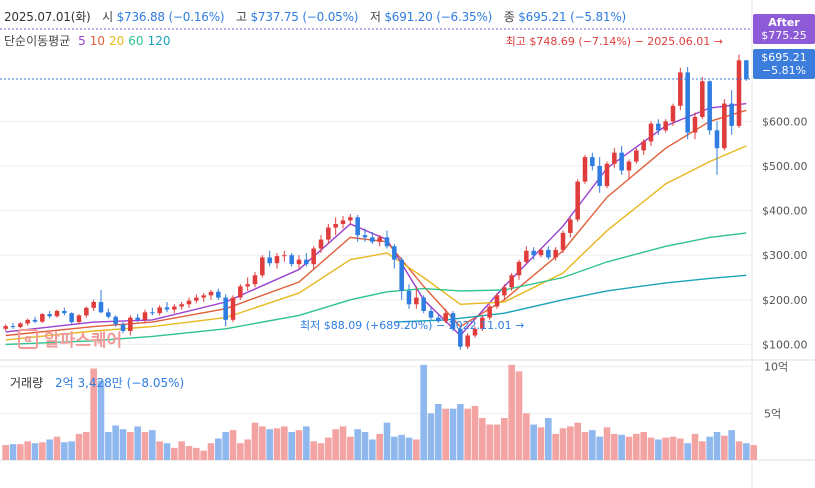 This screenshot has height=488, width=815. Describe the element at coordinates (785, 211) in the screenshot. I see `price-tick-label: $400.00` at that location.